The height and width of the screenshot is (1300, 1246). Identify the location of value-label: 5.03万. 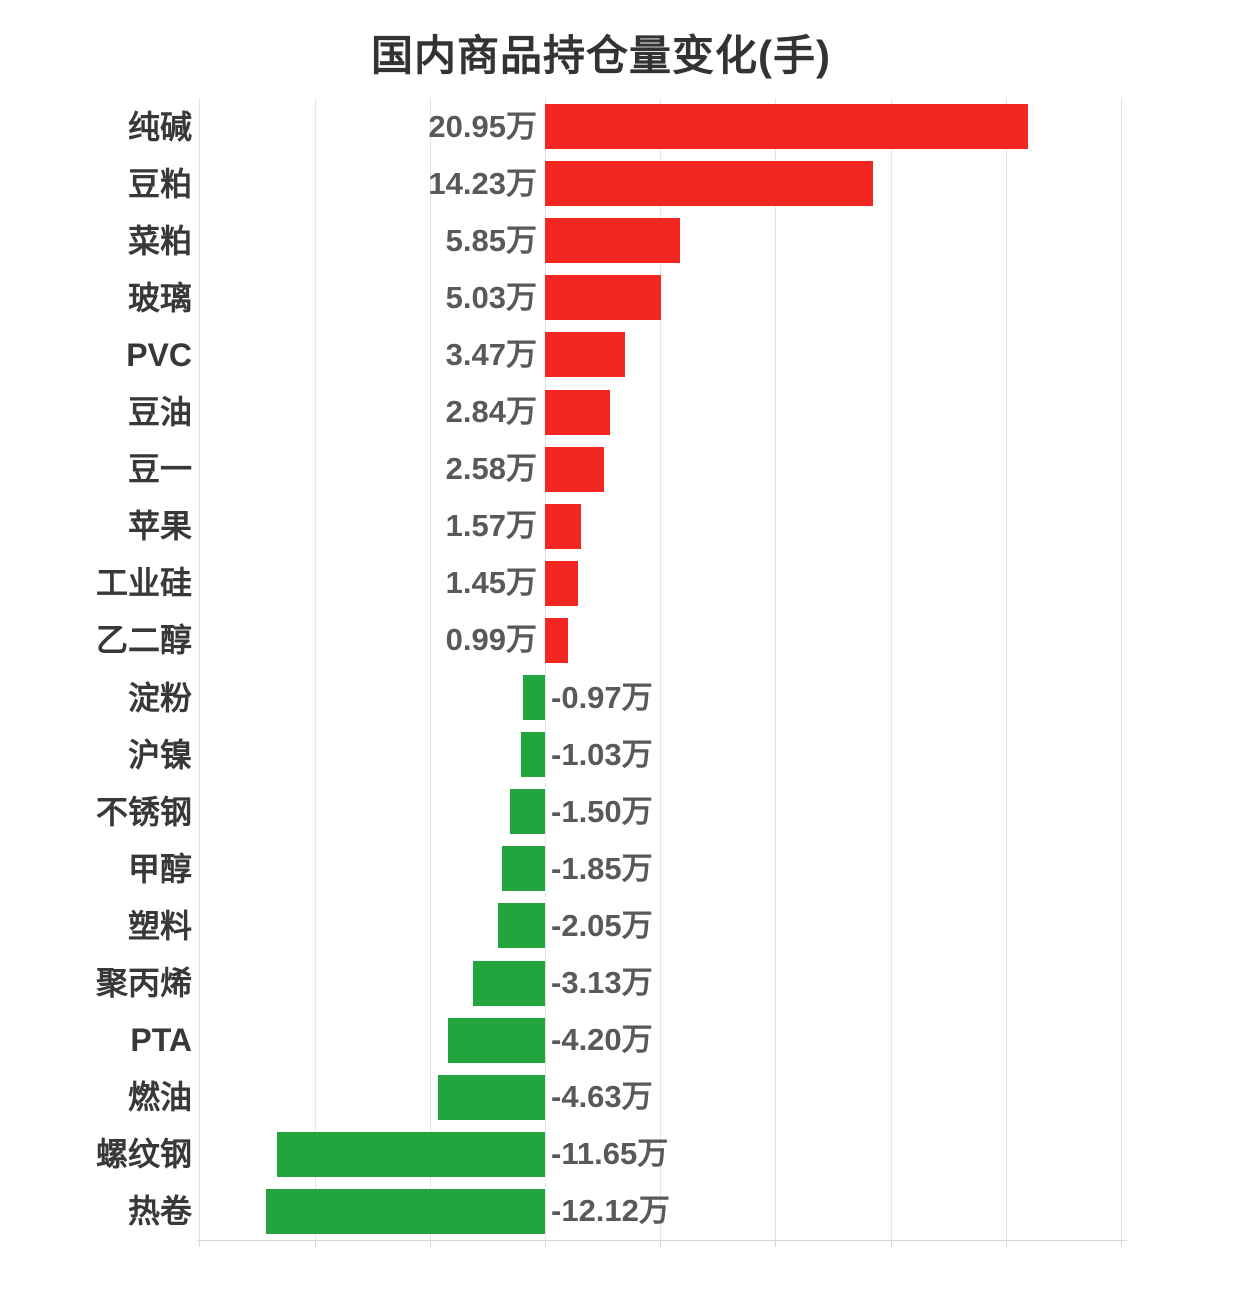
(491, 297).